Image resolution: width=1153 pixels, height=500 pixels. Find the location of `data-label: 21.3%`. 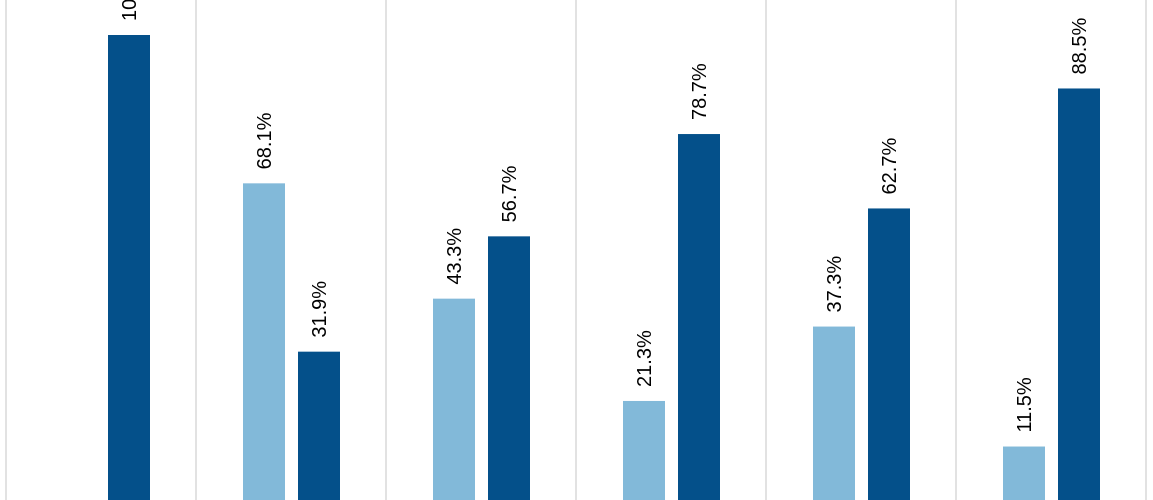

data-label: 21.3% is located at coordinates (645, 358).